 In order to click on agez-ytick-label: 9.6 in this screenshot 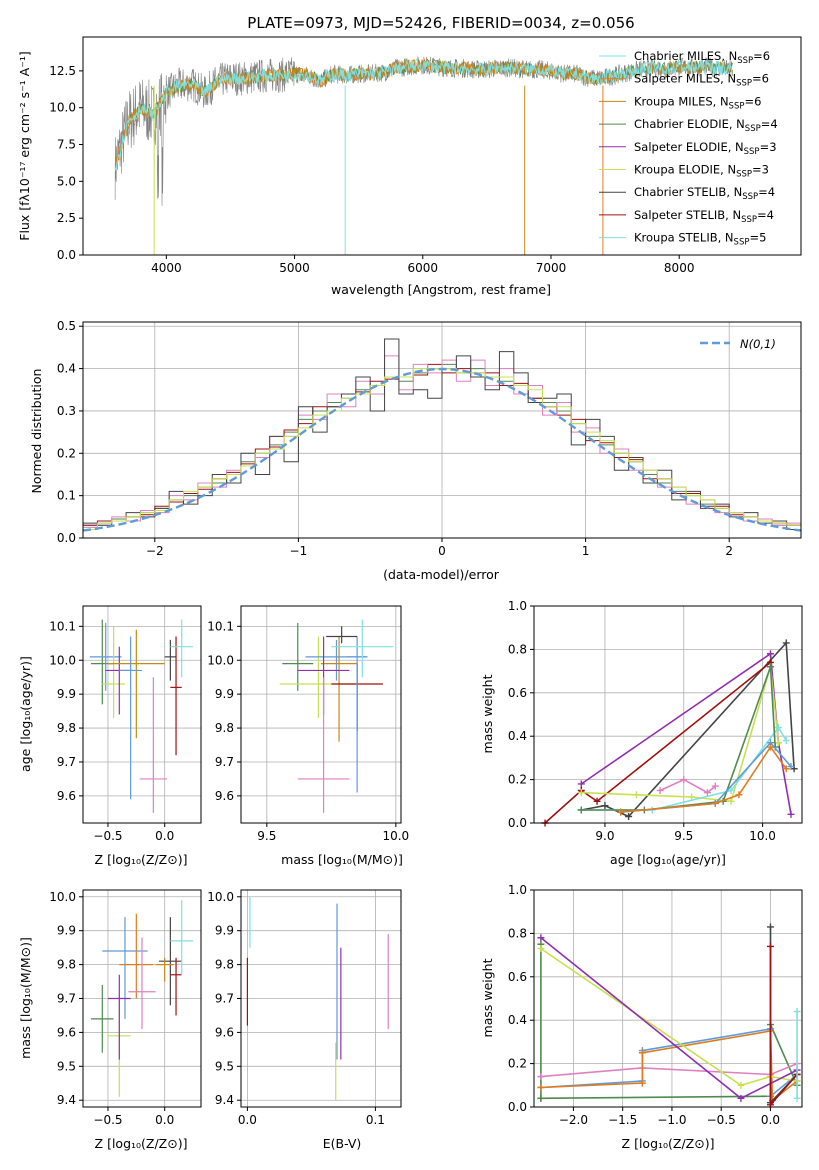, I will do `click(66, 796)`.